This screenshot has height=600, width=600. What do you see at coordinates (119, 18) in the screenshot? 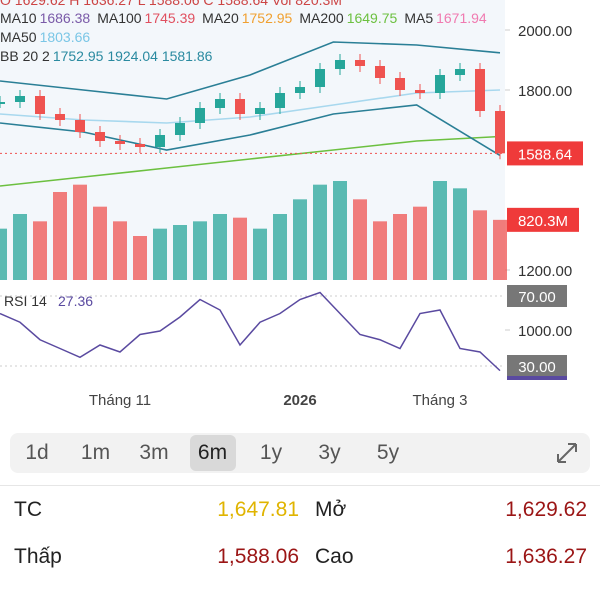
I see `legend-label: MA100` at bounding box center [119, 18].